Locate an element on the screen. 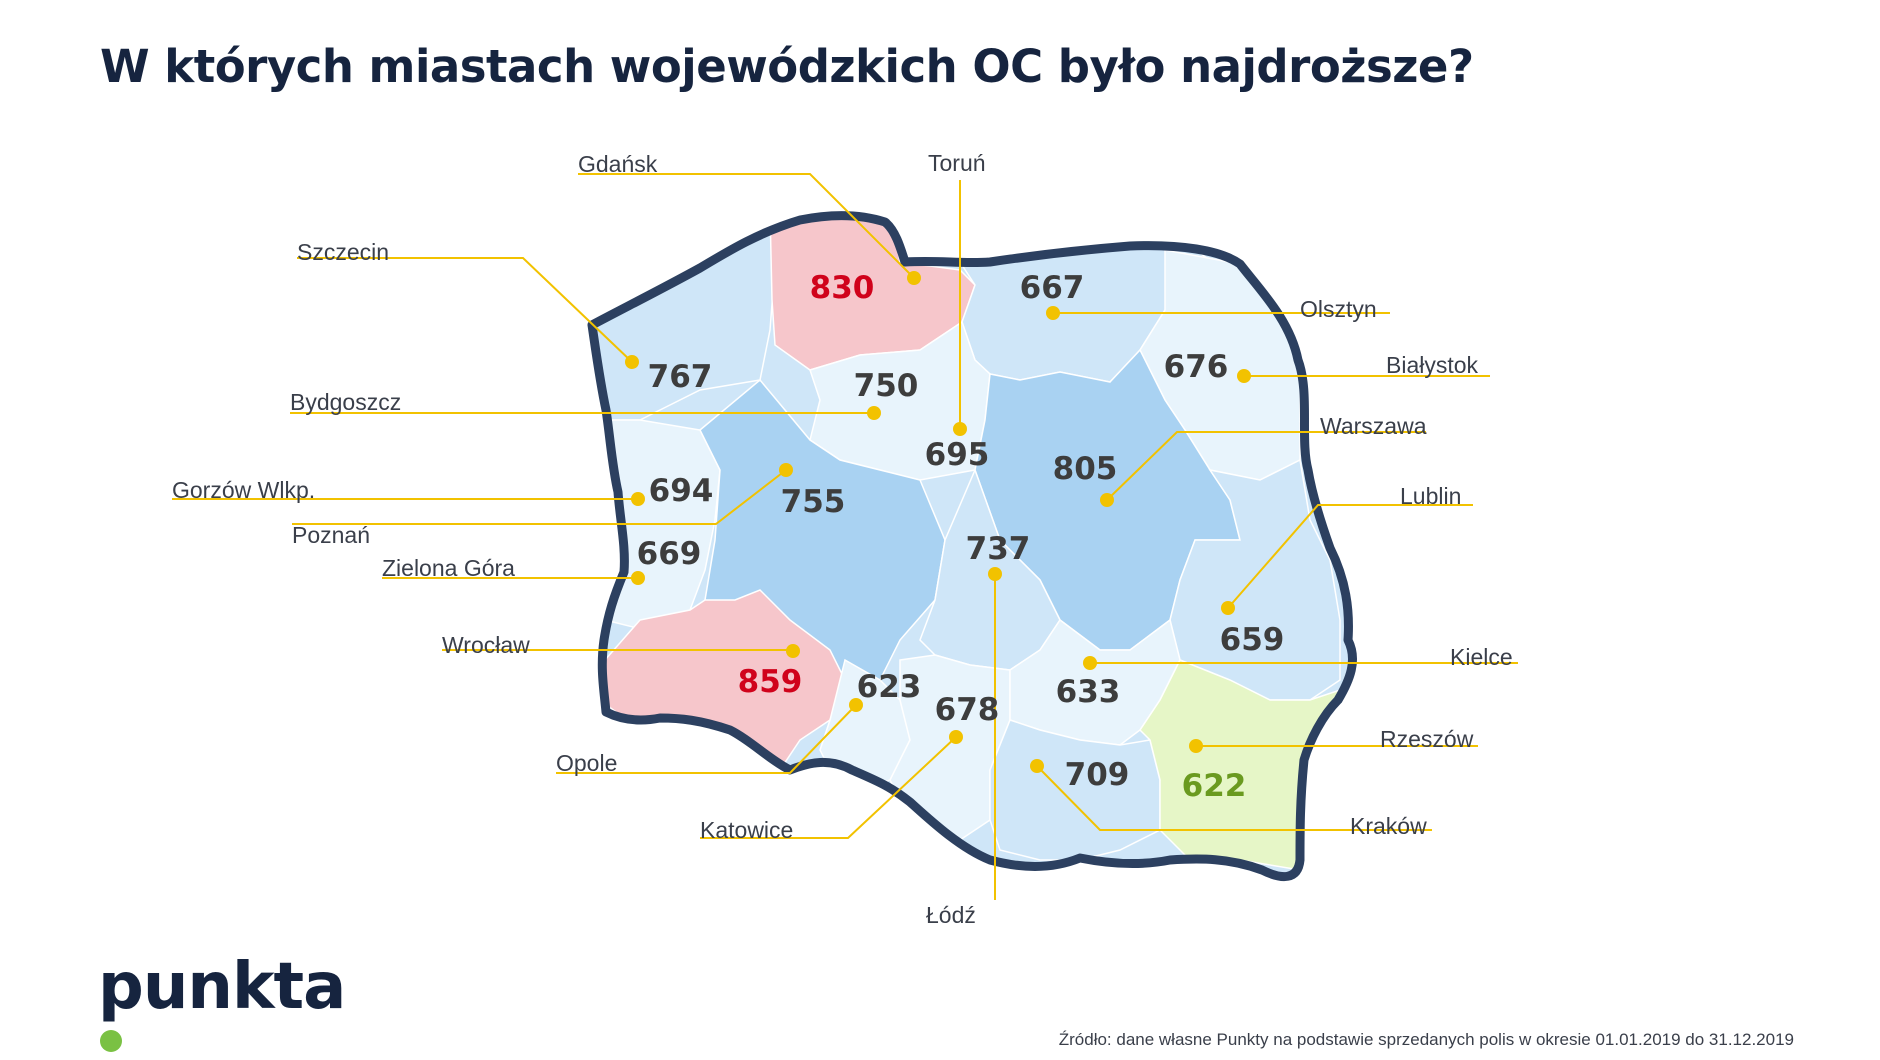  region-value: 755 is located at coordinates (813, 502).